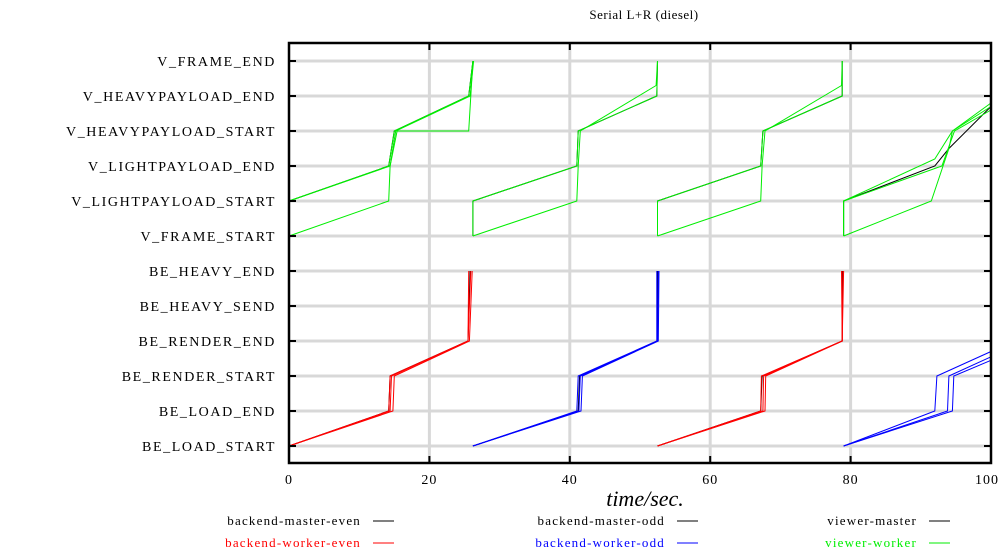 Image resolution: width=1001 pixels, height=557 pixels. Describe the element at coordinates (207, 342) in the screenshot. I see `y-tick-label: BE_RENDER_END` at that location.